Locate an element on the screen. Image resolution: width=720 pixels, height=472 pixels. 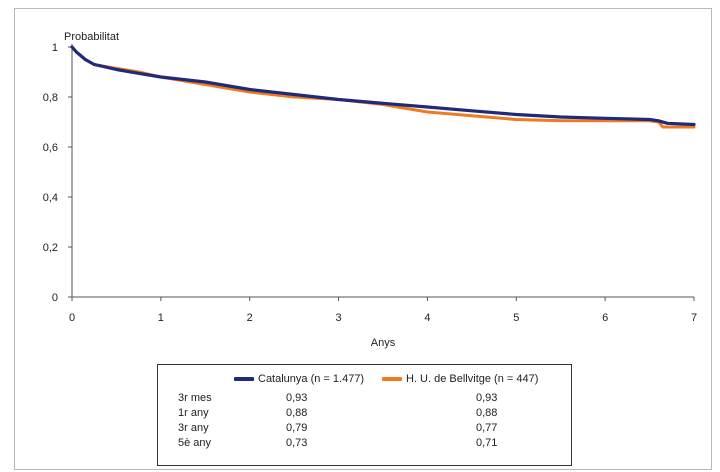
cell-bellvitge: 0,71 is located at coordinates (487, 443).